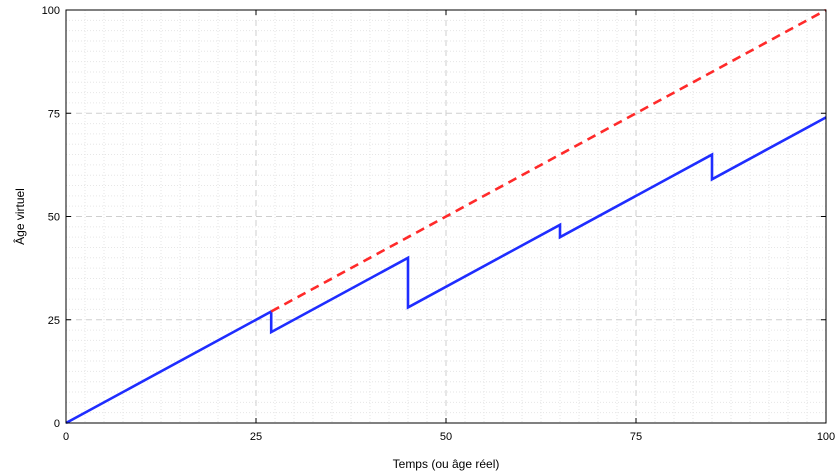 This screenshot has width=836, height=475. What do you see at coordinates (19, 216) in the screenshot?
I see `y-axis-label: Âge virtuel` at bounding box center [19, 216].